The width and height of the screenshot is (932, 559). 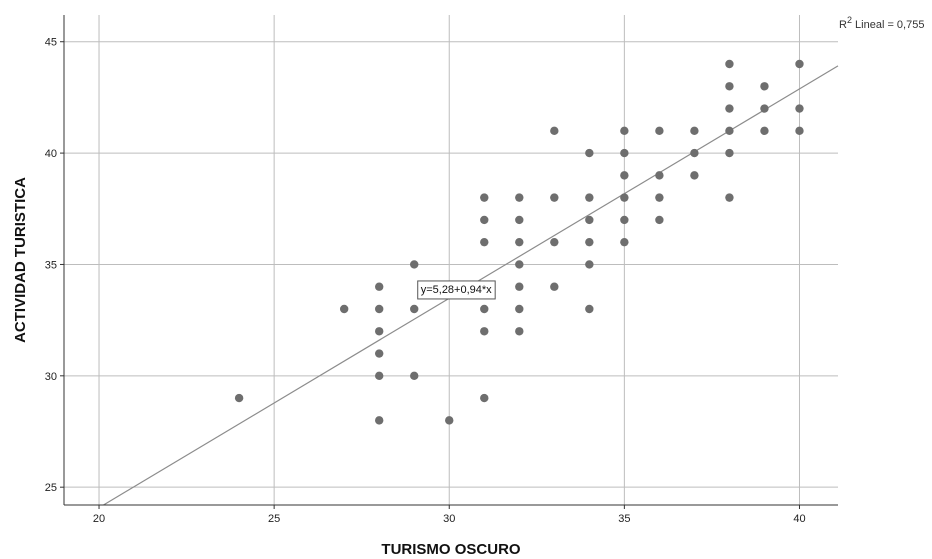 I want to click on y-tick-label: 35, so click(x=51, y=265).